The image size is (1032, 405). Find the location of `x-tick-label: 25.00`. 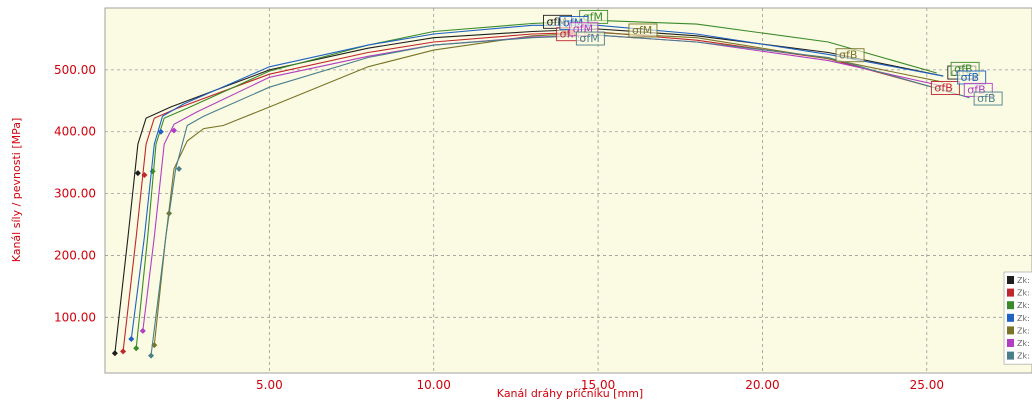

x-tick-label: 25.00 is located at coordinates (927, 385).